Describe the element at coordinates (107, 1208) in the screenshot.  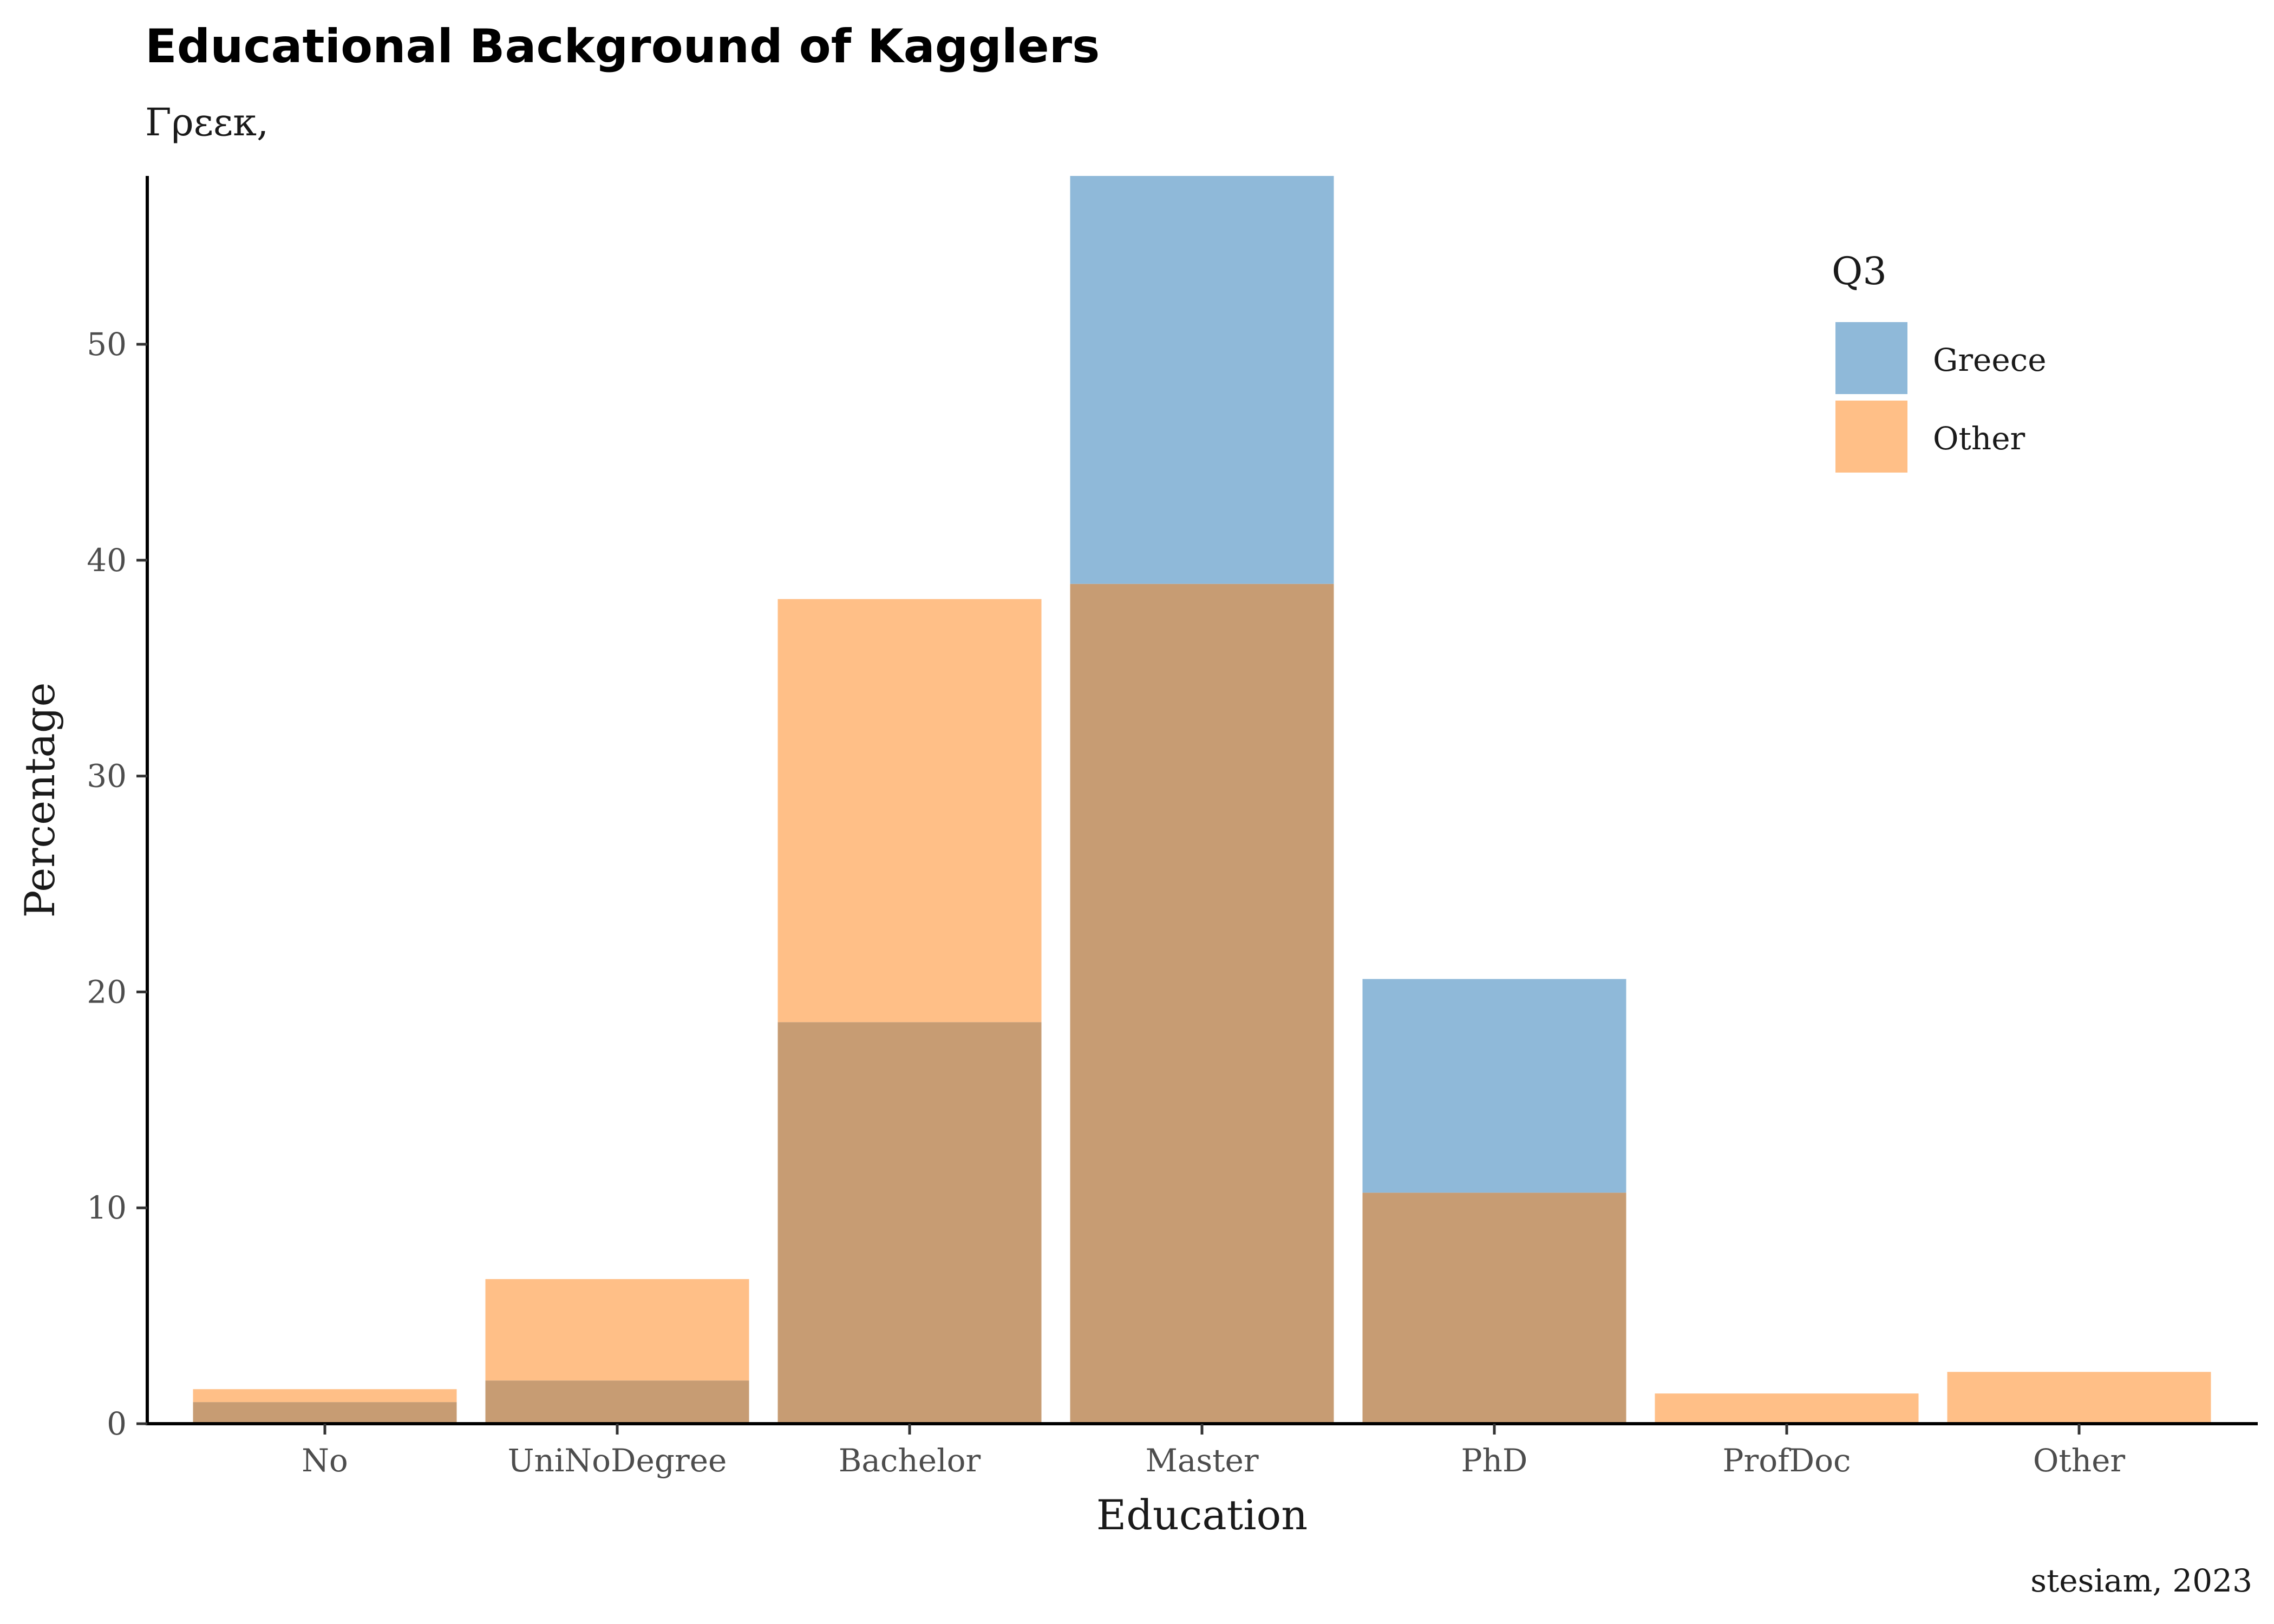
I see `y-tick-label-10: 10` at that location.